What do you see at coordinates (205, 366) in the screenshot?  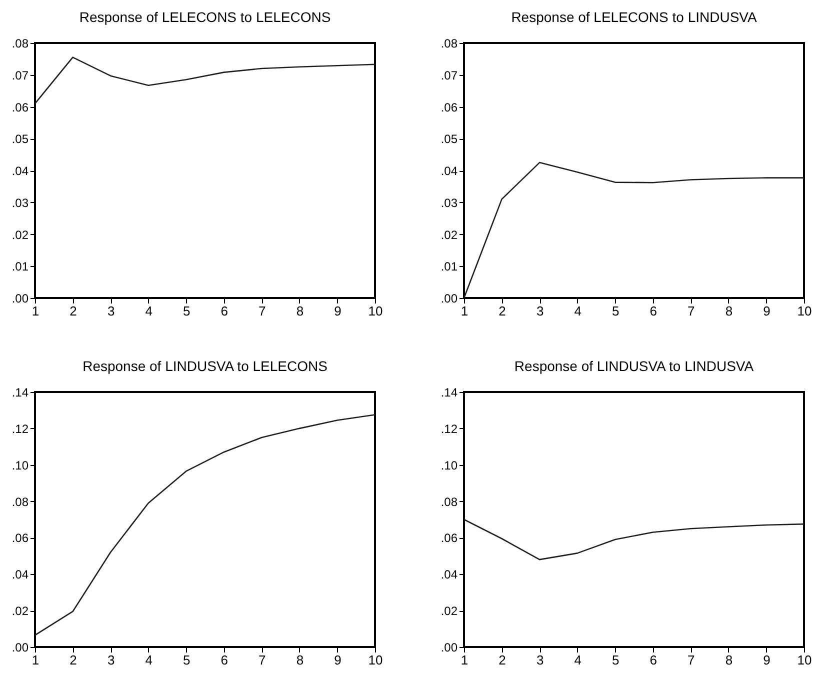 I see `chart-title: Response of LINDUSVA to LELECONS` at bounding box center [205, 366].